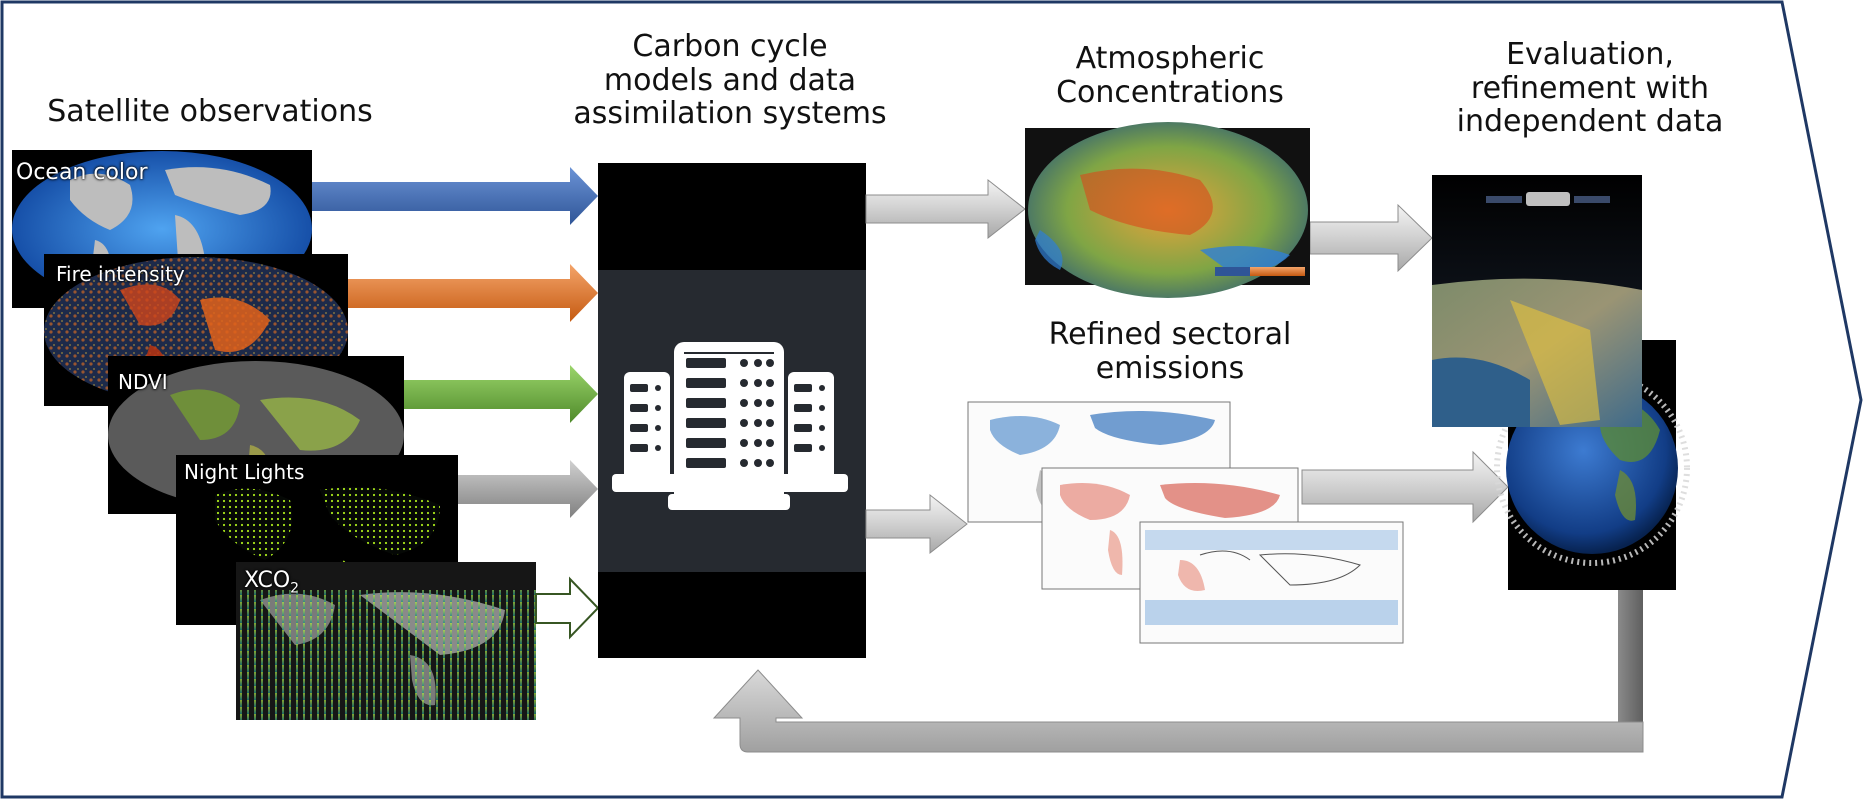  I want to click on heading-models-line-3: assimilation systems, so click(730, 114).